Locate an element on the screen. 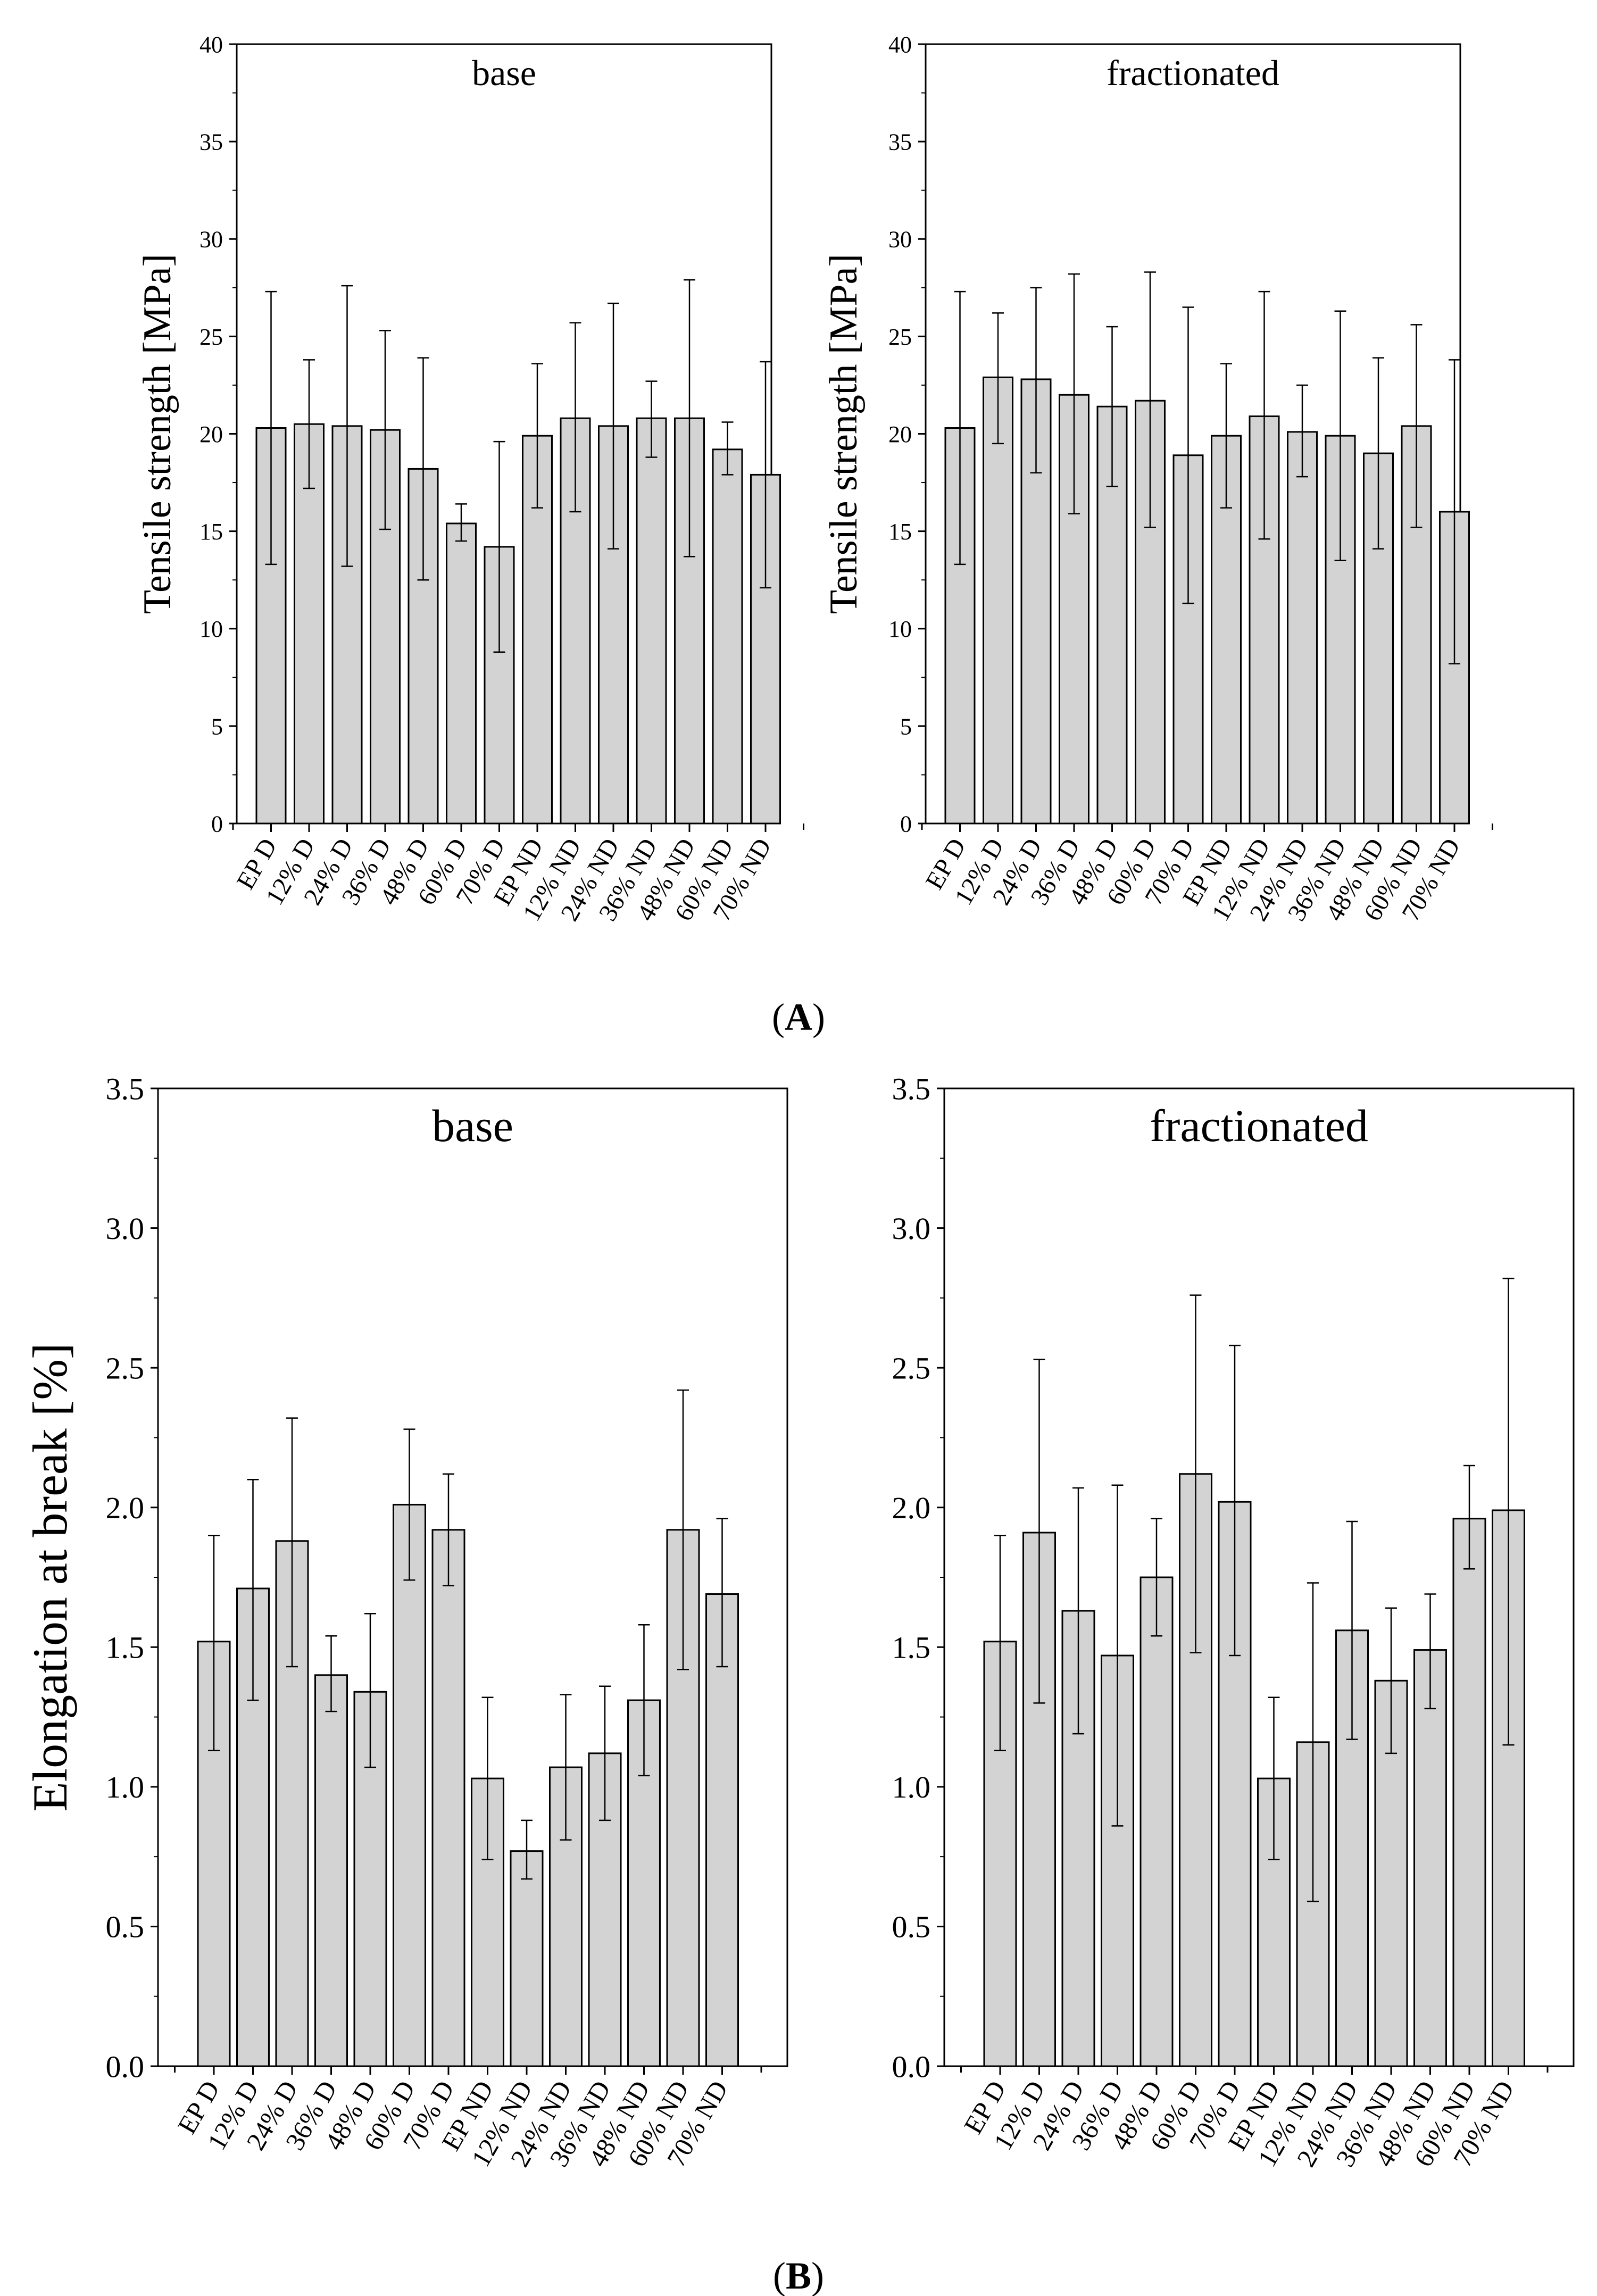 This screenshot has width=1597, height=2296. panel-label-a-letter: A is located at coordinates (798, 1017).